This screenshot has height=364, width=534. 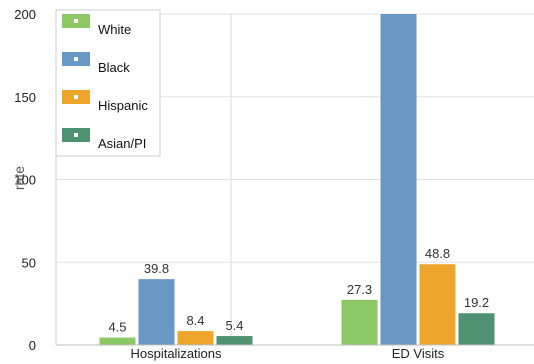 What do you see at coordinates (117, 327) in the screenshot?
I see `data-label: 4.5` at bounding box center [117, 327].